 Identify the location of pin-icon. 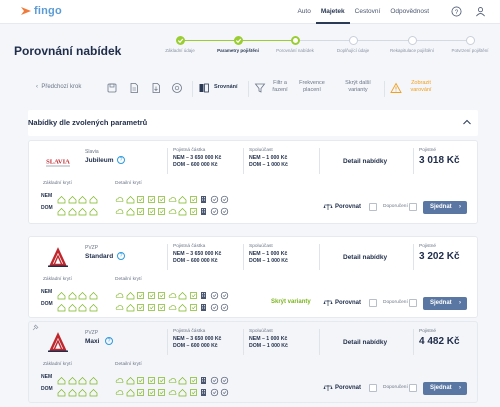
(35, 328).